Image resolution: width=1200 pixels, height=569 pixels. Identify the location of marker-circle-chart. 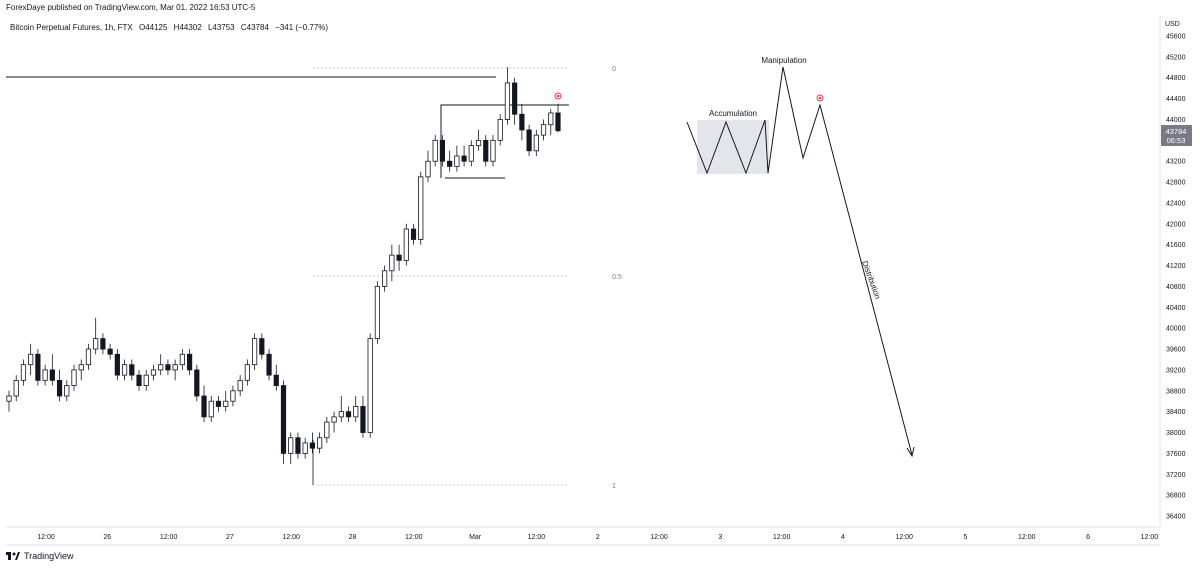
(558, 96).